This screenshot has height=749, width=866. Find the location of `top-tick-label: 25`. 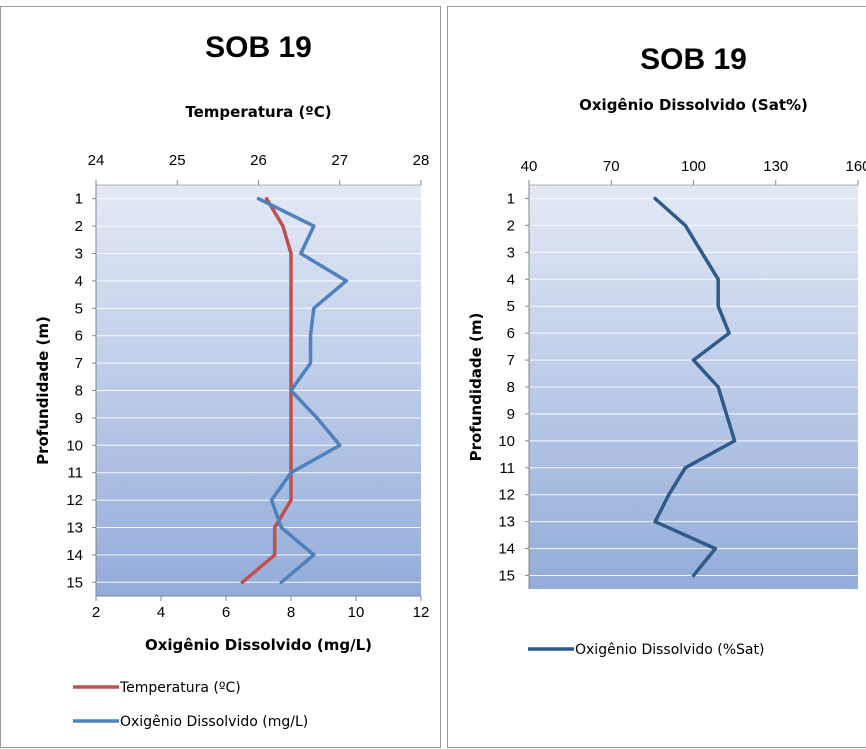

top-tick-label: 25 is located at coordinates (177, 160).